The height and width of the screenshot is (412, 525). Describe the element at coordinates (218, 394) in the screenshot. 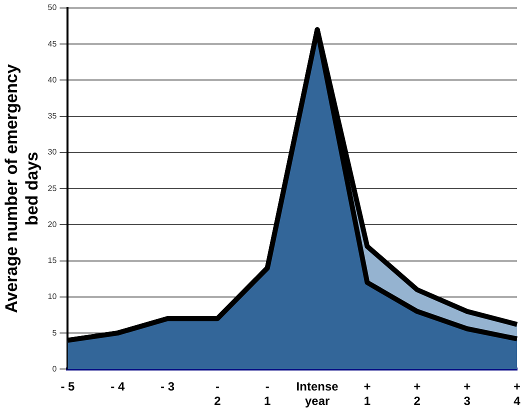

I see `x-tick-label: - 2` at that location.